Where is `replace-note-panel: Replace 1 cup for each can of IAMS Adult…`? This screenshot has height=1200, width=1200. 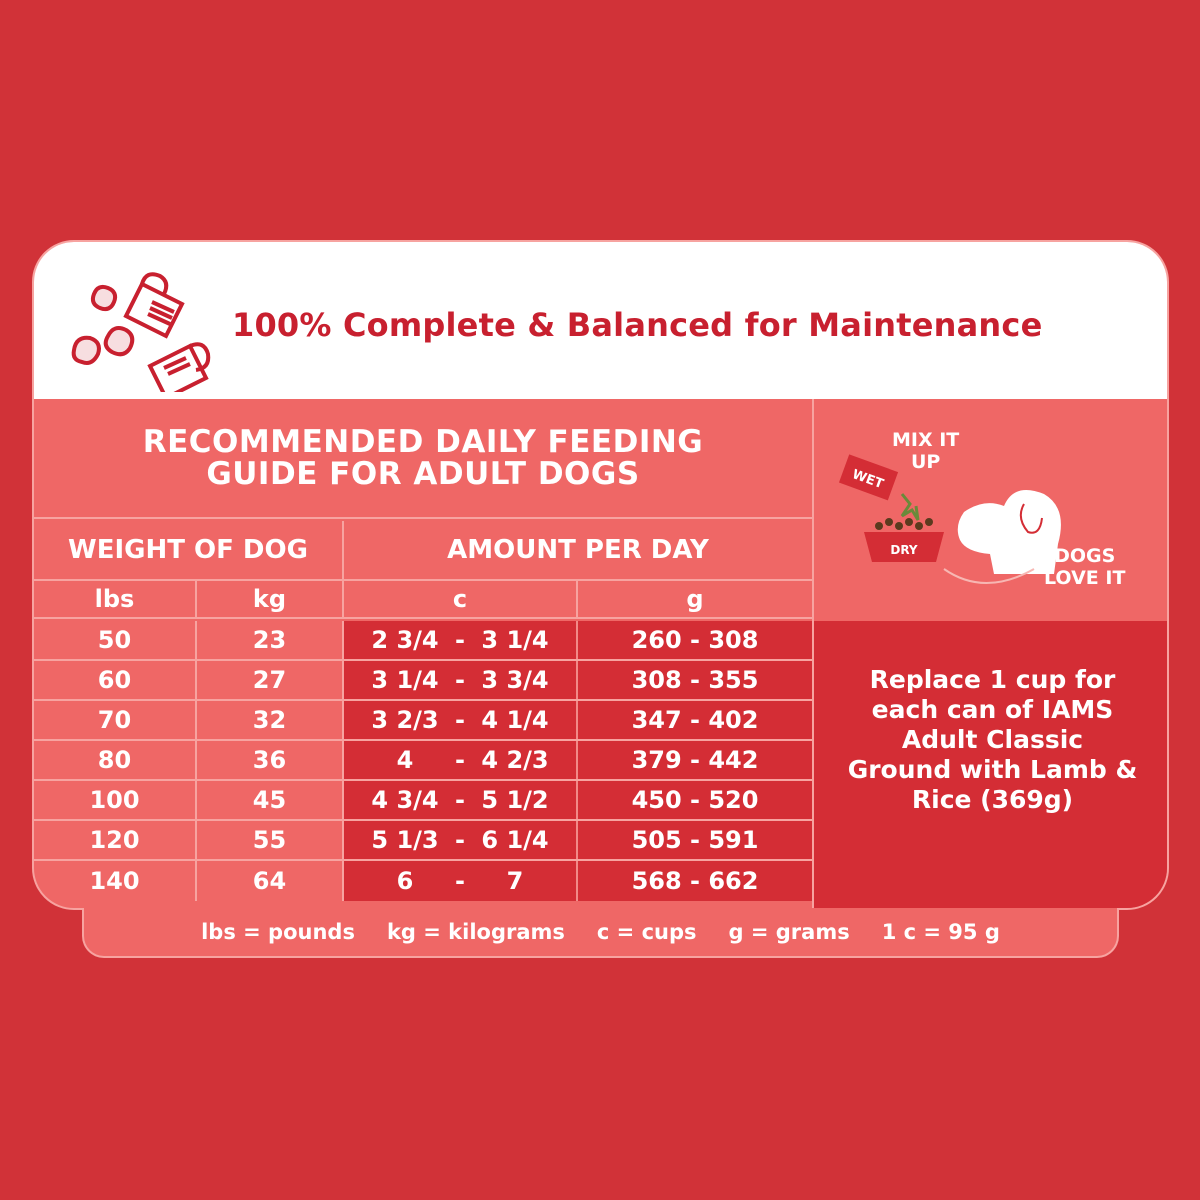 replace-note-panel: Replace 1 cup for each can of IAMS Adult… is located at coordinates (990, 764).